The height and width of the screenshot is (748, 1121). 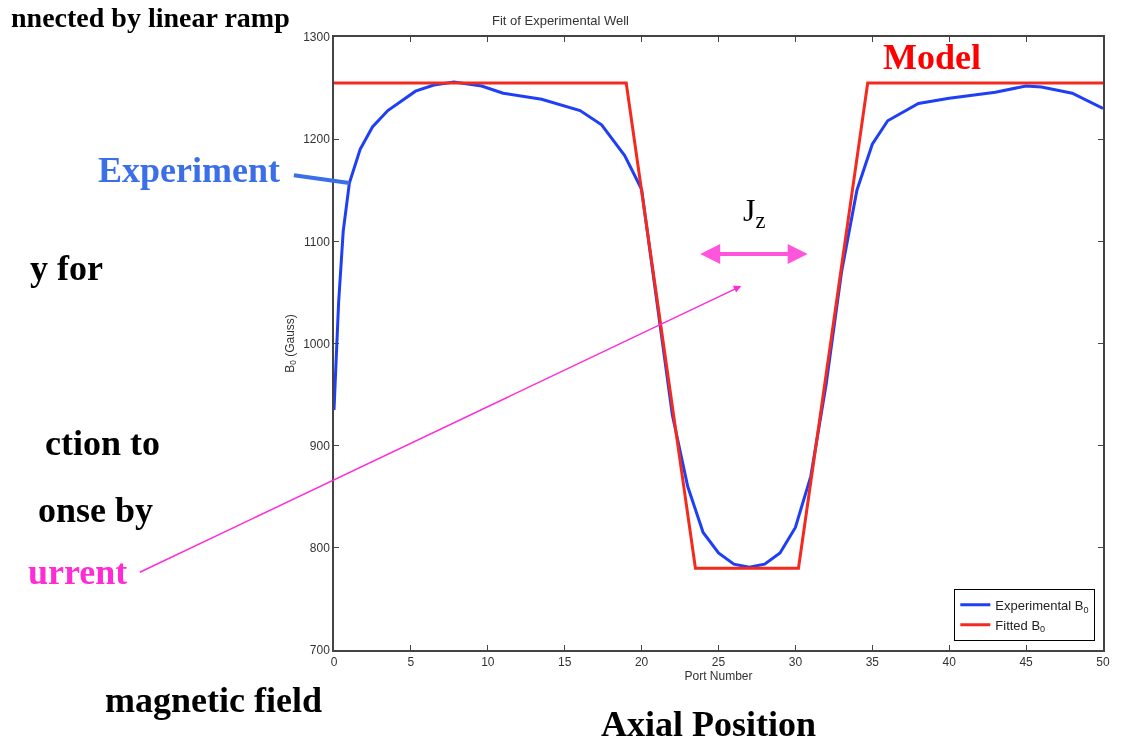 What do you see at coordinates (795, 662) in the screenshot?
I see `x-tick-label: 30` at bounding box center [795, 662].